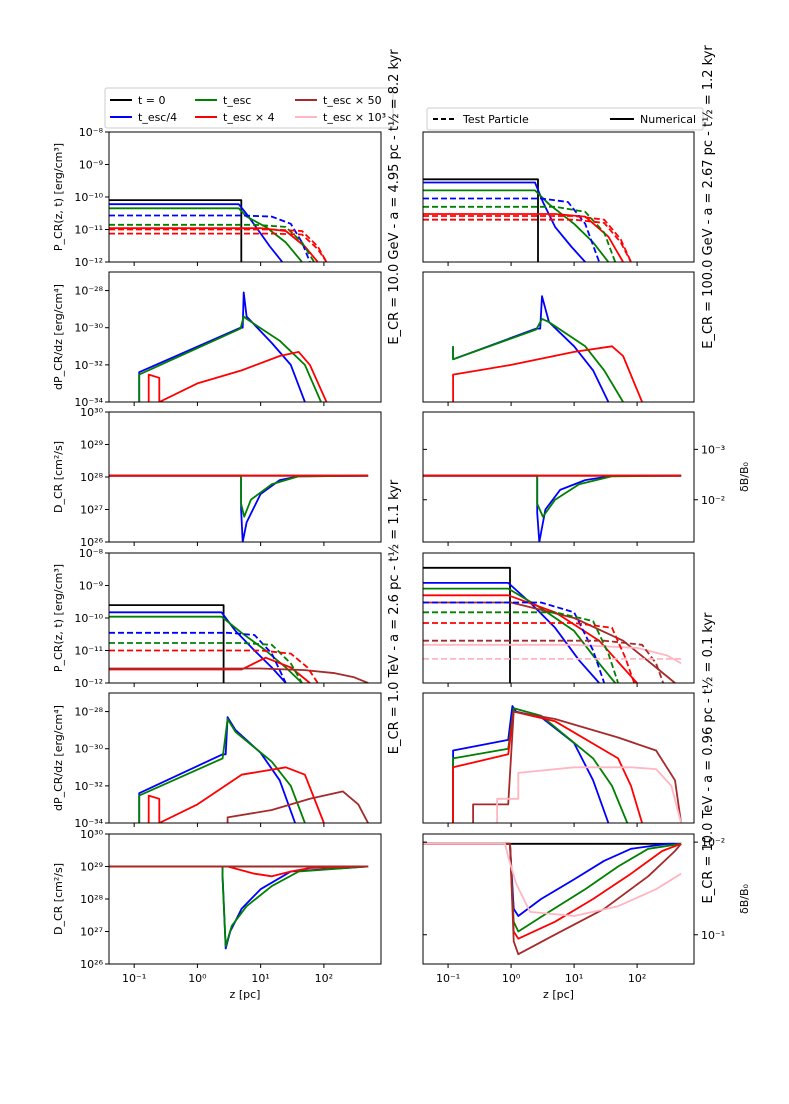  Describe the element at coordinates (713, 449) in the screenshot. I see `y2-tick-label: 10⁻³` at that location.